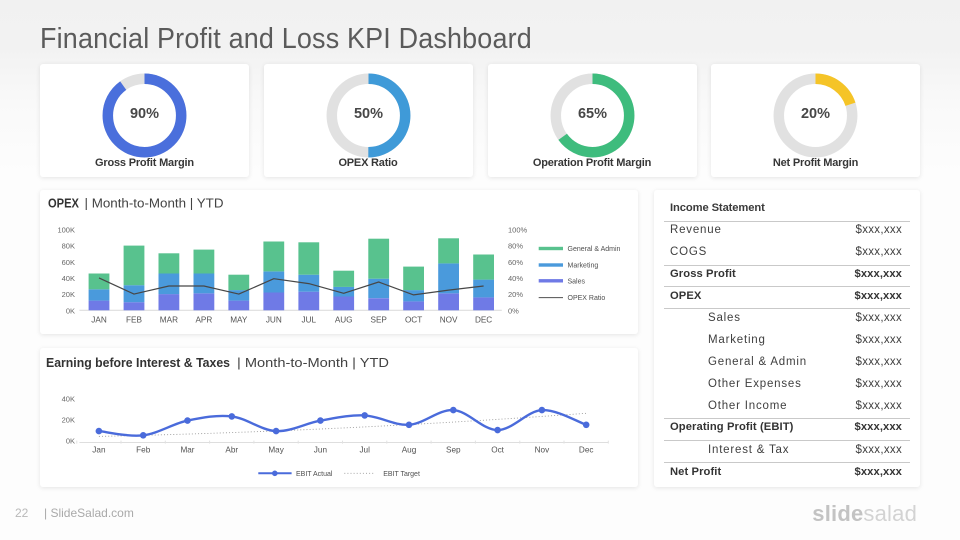  What do you see at coordinates (413, 320) in the screenshot?
I see `svg-text: OCT` at bounding box center [413, 320].